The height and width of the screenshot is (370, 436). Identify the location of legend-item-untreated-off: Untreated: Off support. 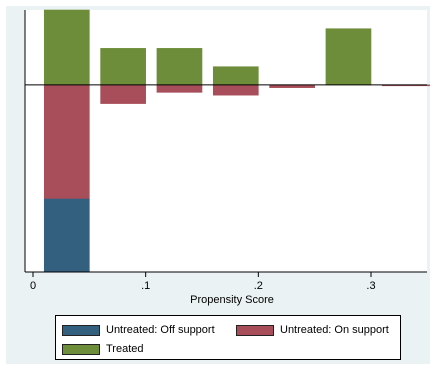
(138, 330).